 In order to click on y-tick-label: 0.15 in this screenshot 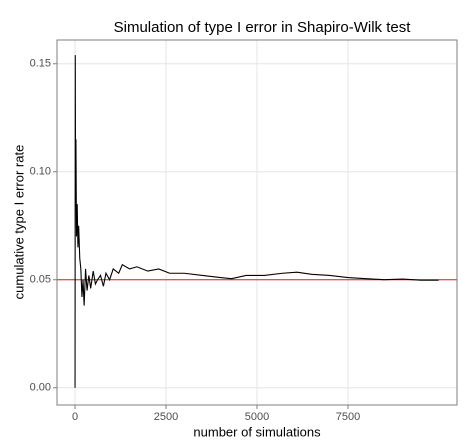, I will do `click(40, 64)`.